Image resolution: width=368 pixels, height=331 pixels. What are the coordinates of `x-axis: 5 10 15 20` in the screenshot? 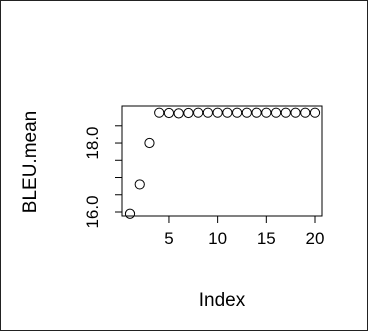 It's located at (244, 232).